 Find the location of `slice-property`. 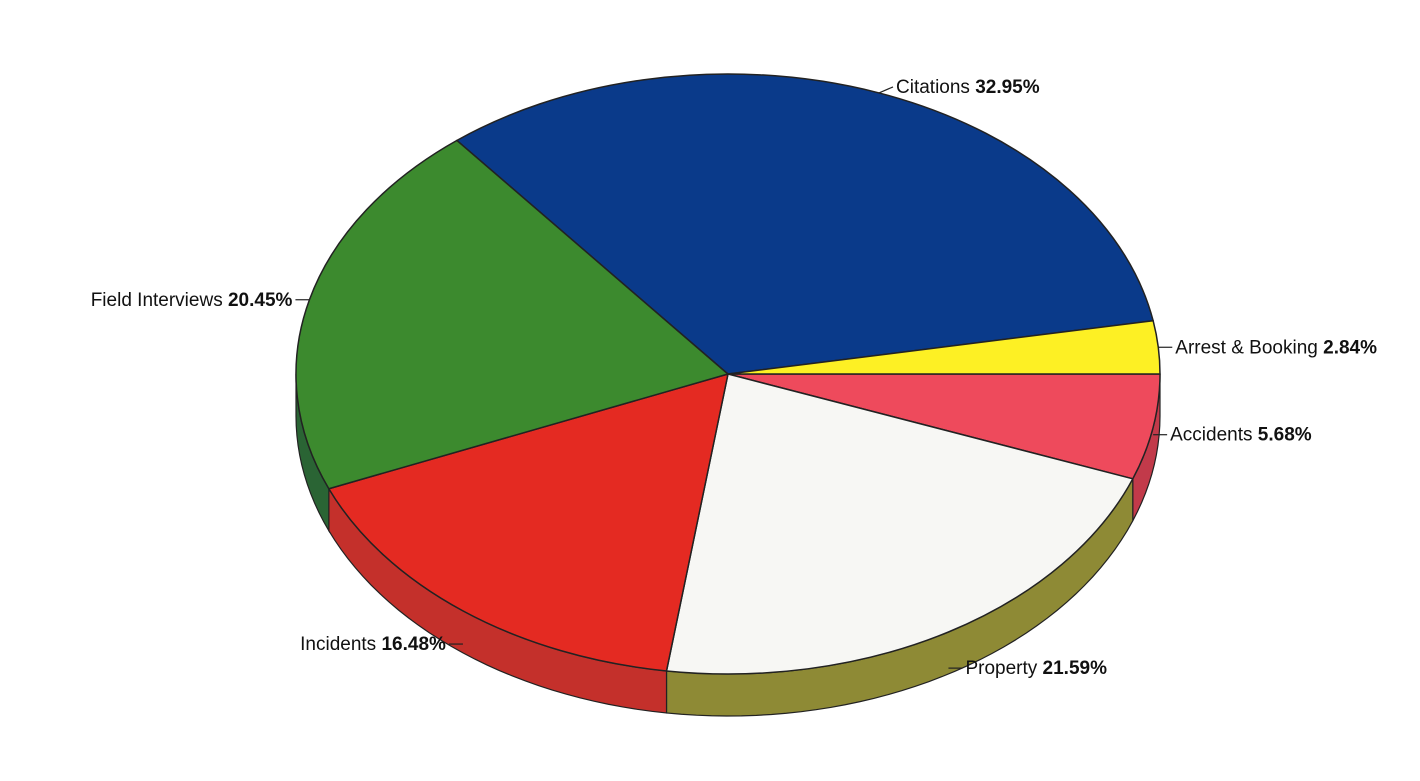

slice-property is located at coordinates (899, 524).